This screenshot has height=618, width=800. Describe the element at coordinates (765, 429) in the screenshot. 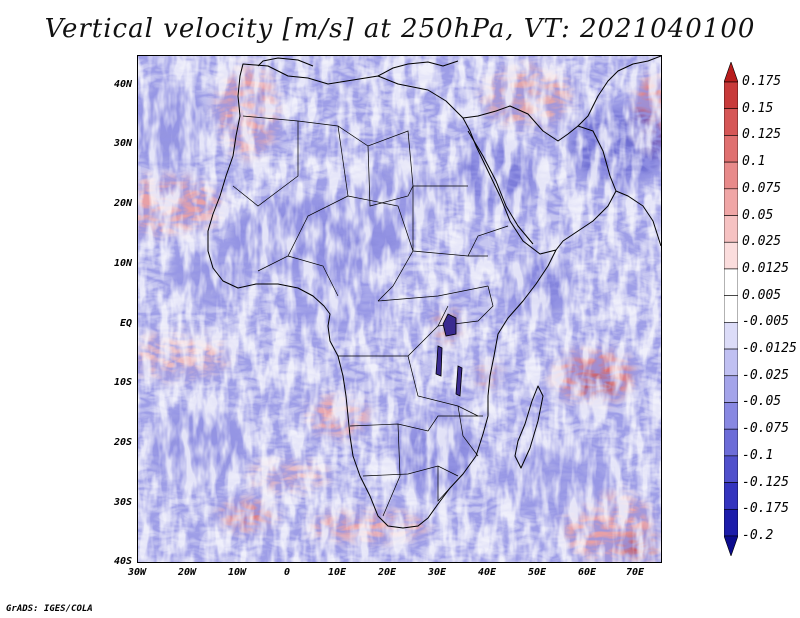

I see `colorbar-label: -0.075` at that location.